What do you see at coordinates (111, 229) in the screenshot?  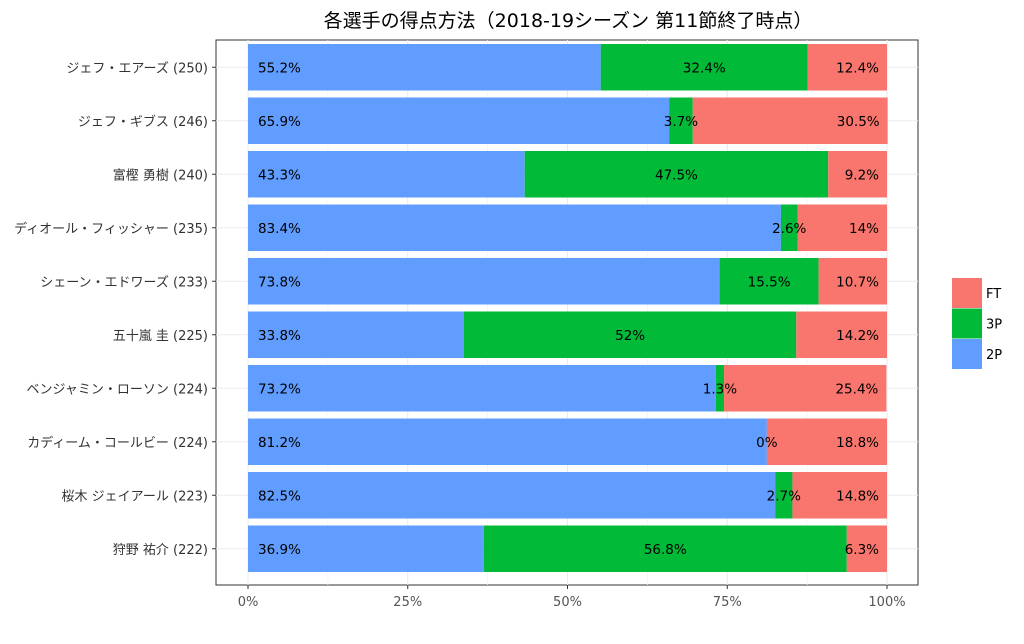 I see `y-tick-label: ディオール・フィッシャー (235)` at bounding box center [111, 229].